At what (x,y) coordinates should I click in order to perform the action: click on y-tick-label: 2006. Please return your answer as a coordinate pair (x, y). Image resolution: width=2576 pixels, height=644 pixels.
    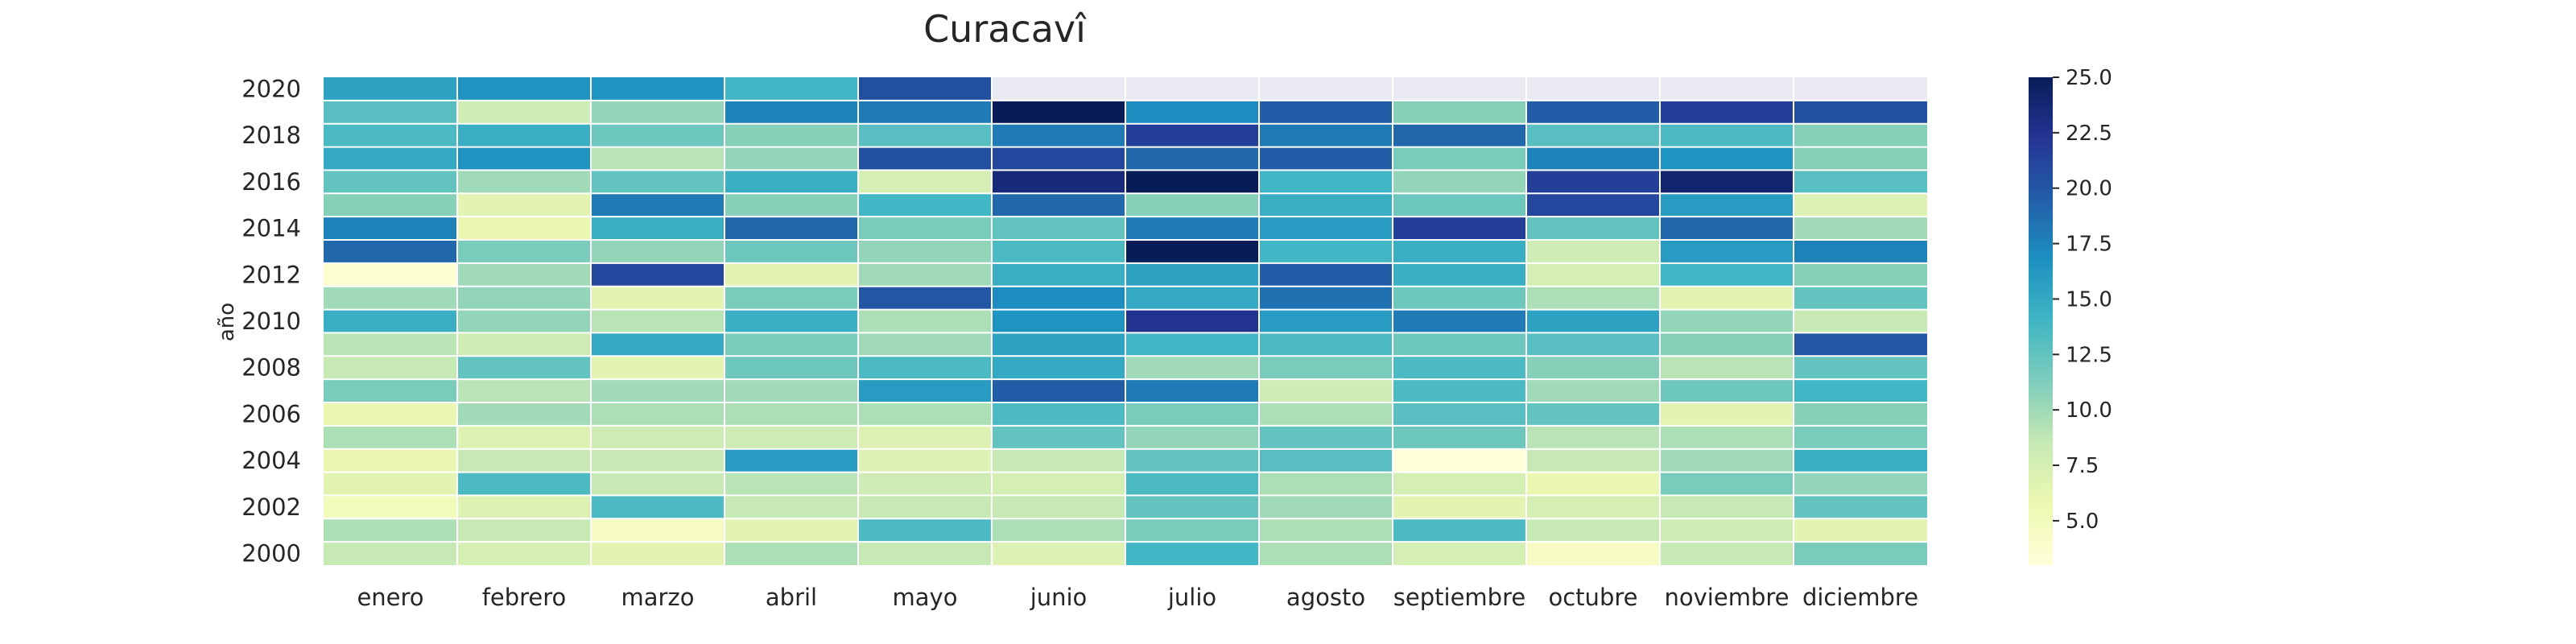
    Looking at the image, I should click on (271, 413).